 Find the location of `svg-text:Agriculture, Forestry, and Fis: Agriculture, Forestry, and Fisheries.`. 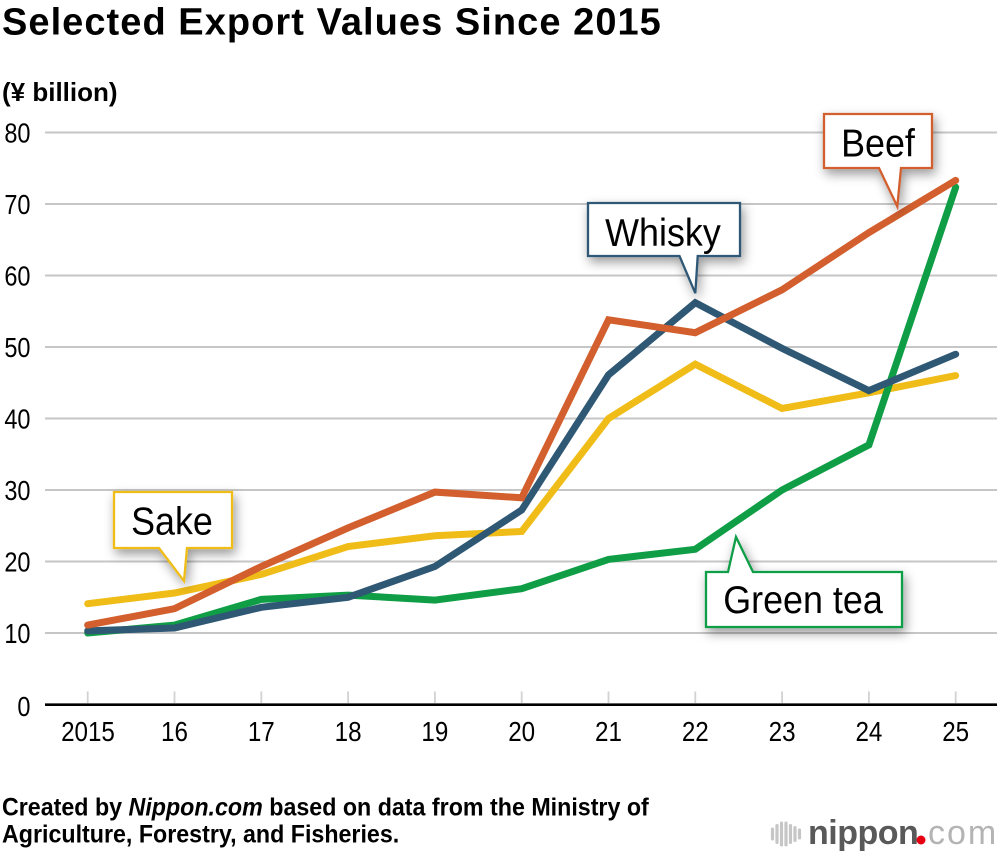

svg-text:Agriculture, Forestry, and Fis: Agriculture, Forestry, and Fisheries. is located at coordinates (200, 835).